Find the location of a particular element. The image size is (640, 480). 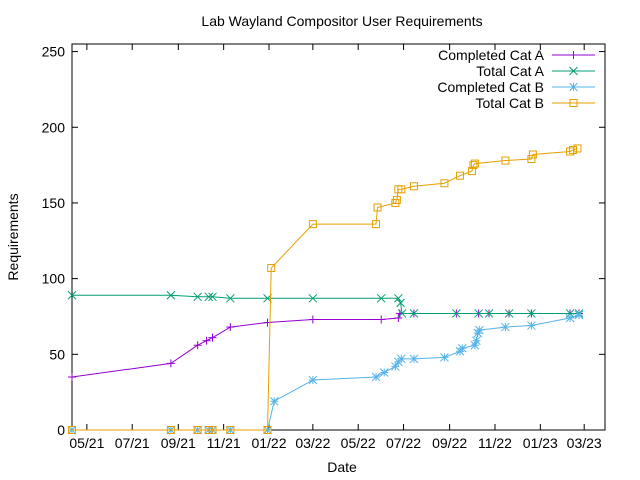

x-tick-label: 07/21 is located at coordinates (132, 443).